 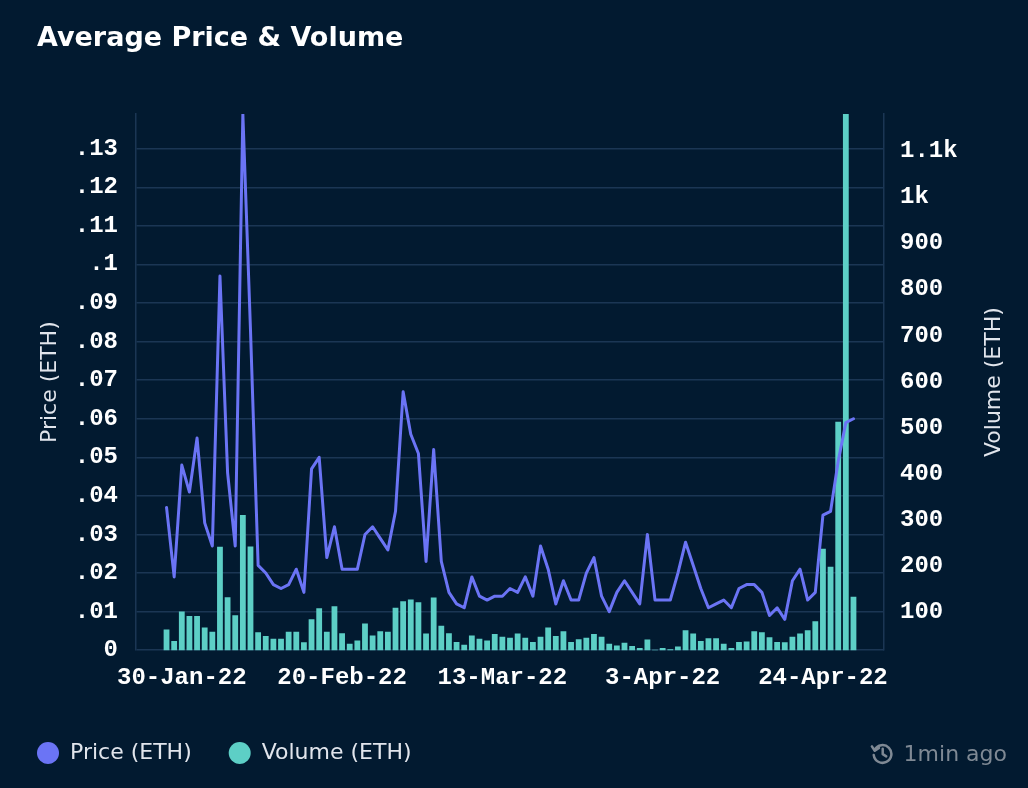 What do you see at coordinates (914, 197) in the screenshot?
I see `y2-tick-label: 1k` at bounding box center [914, 197].